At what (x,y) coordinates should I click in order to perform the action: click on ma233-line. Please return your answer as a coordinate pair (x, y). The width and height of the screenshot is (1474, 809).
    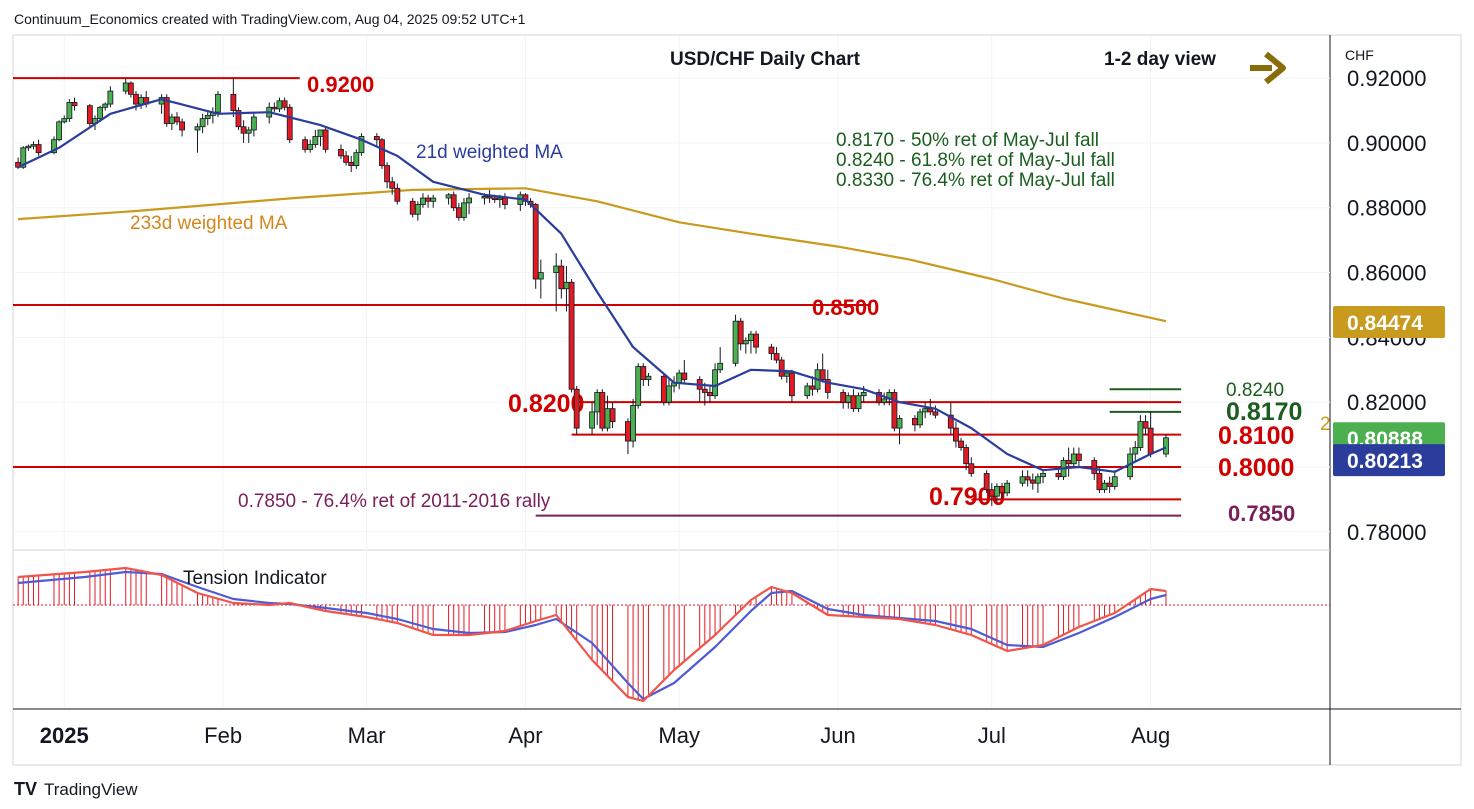
    Looking at the image, I should click on (592, 255).